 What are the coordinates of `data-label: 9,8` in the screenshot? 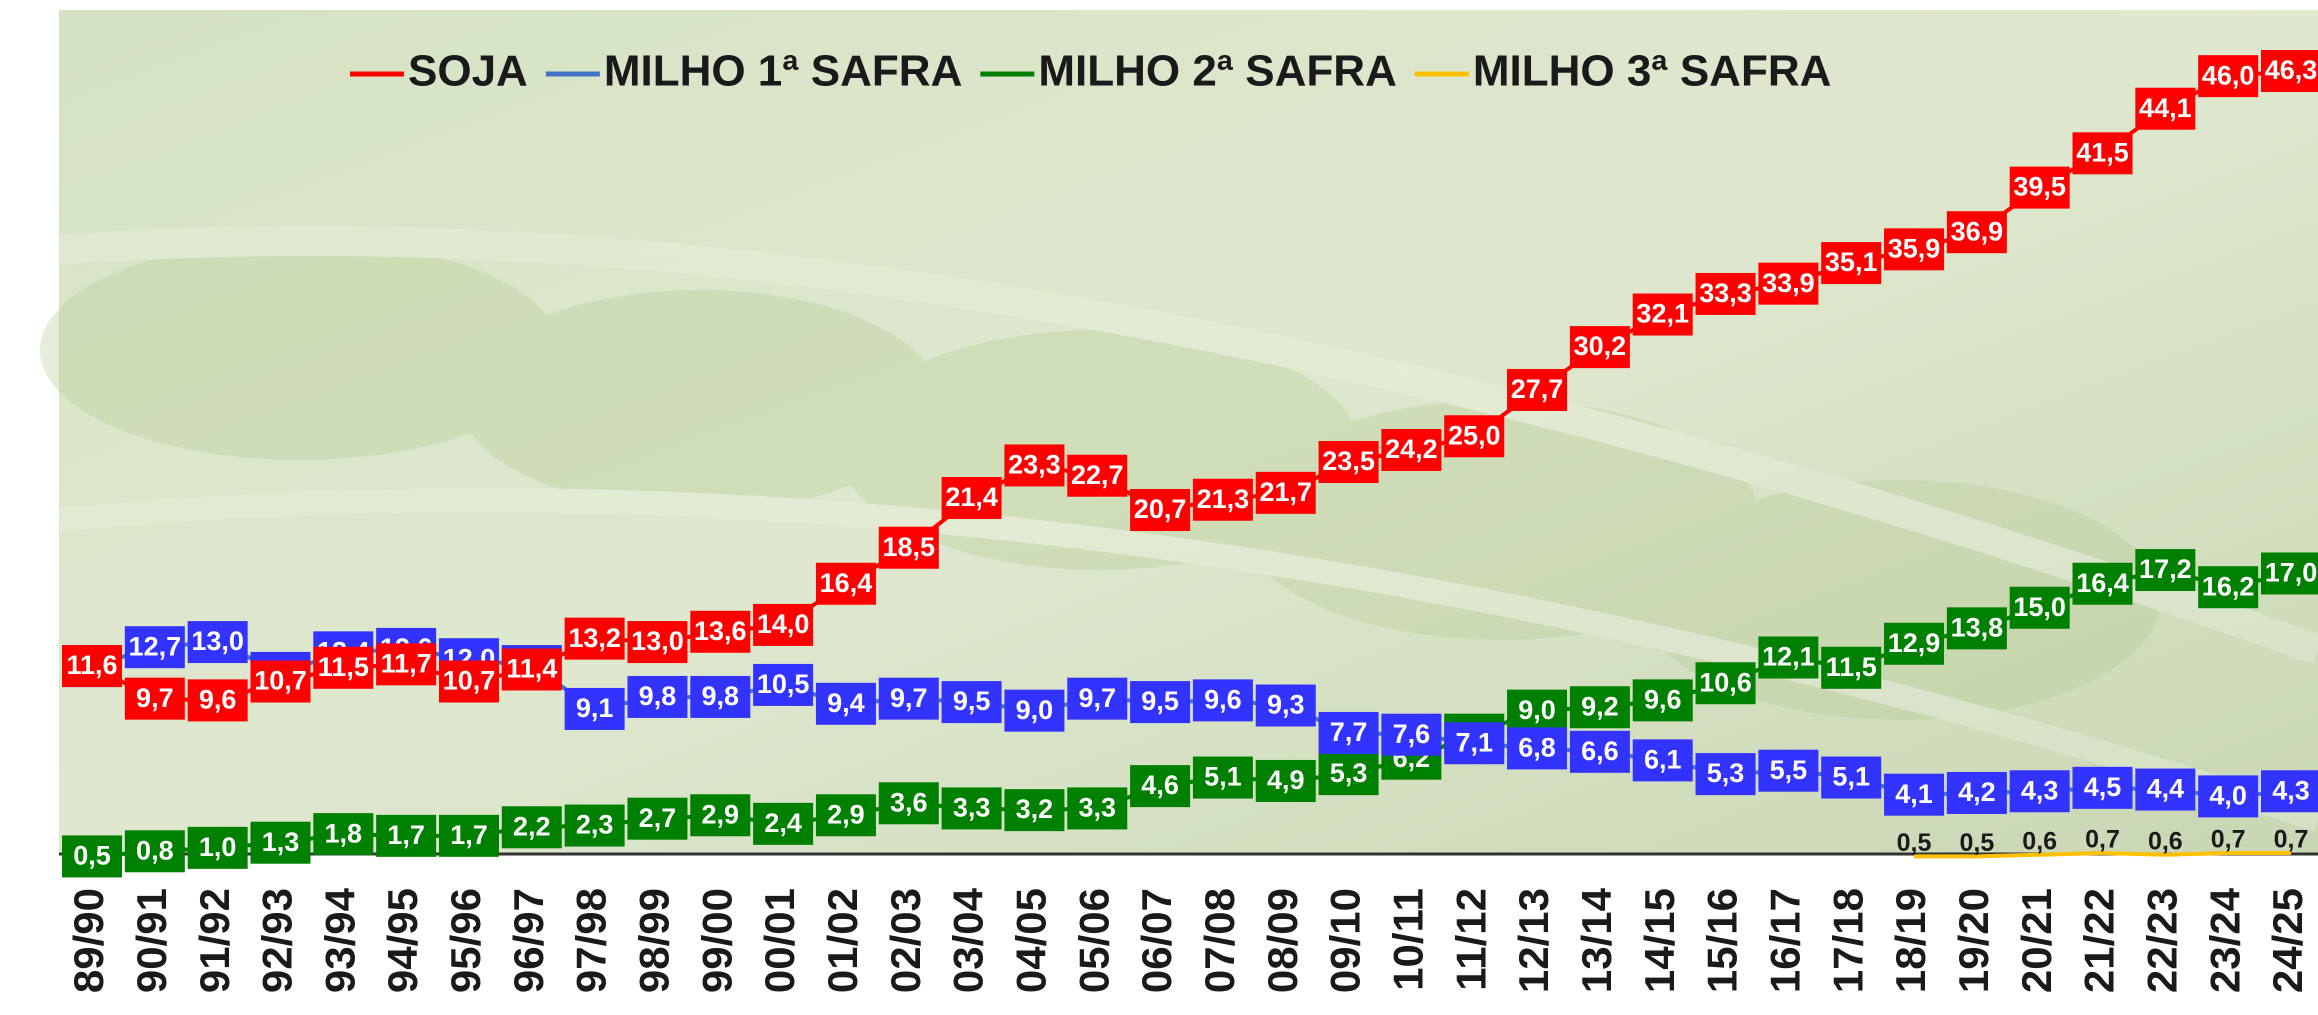 It's located at (658, 696).